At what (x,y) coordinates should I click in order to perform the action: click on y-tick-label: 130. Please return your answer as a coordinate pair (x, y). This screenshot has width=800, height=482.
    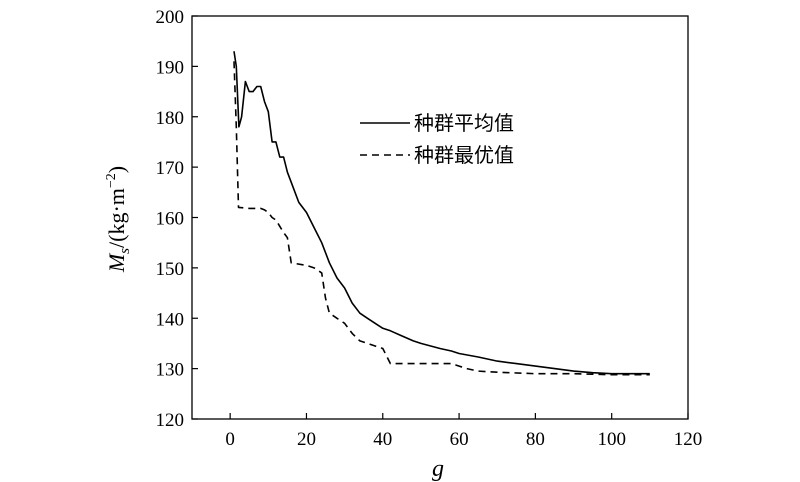
    Looking at the image, I should click on (170, 370).